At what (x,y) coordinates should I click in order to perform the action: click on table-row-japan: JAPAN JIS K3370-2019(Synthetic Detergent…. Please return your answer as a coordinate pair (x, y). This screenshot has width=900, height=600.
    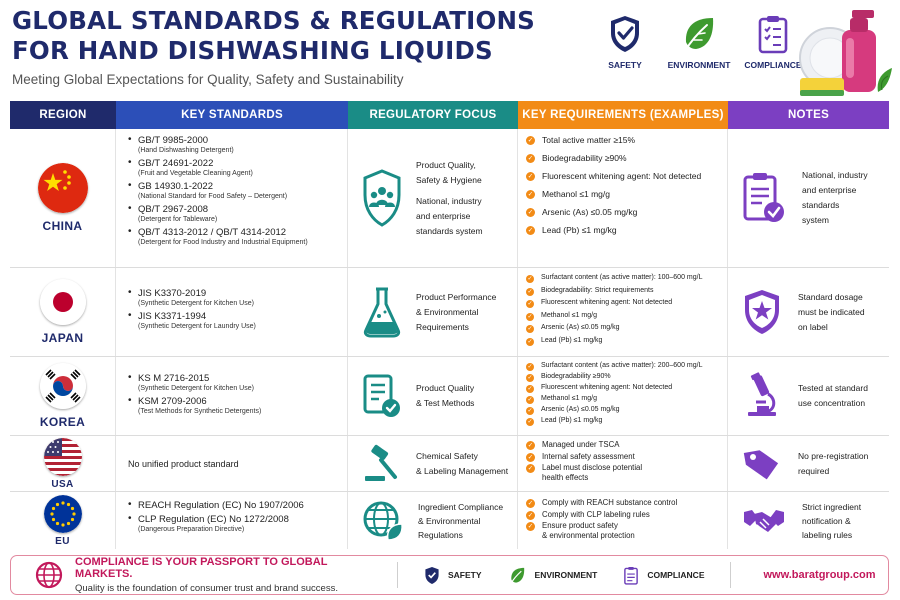
    Looking at the image, I should click on (449, 312).